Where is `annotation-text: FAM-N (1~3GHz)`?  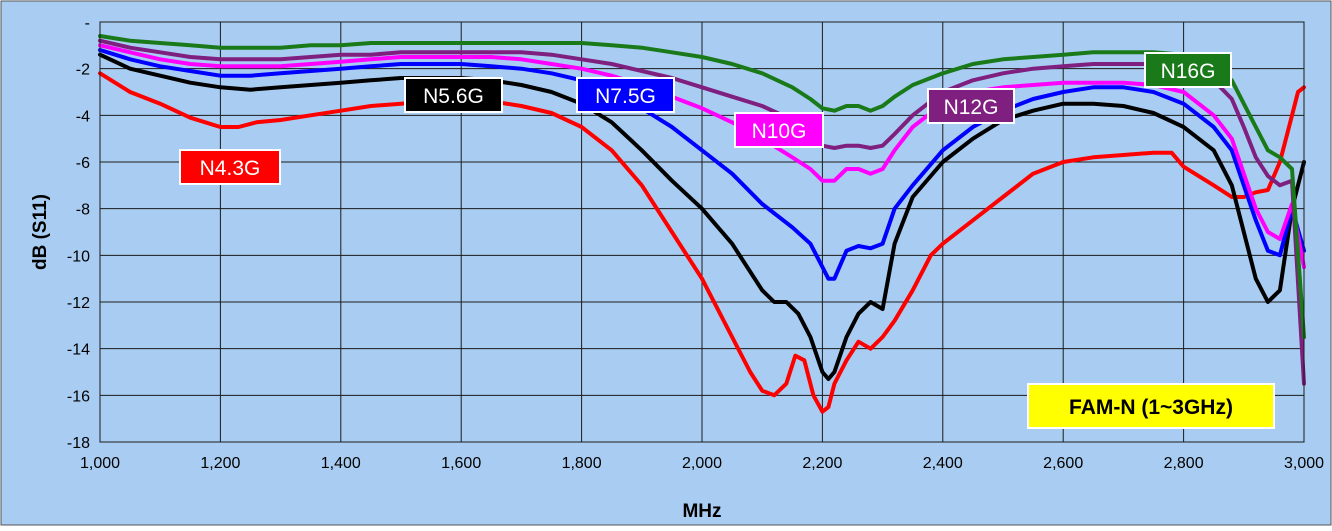 annotation-text: FAM-N (1~3GHz) is located at coordinates (1151, 407).